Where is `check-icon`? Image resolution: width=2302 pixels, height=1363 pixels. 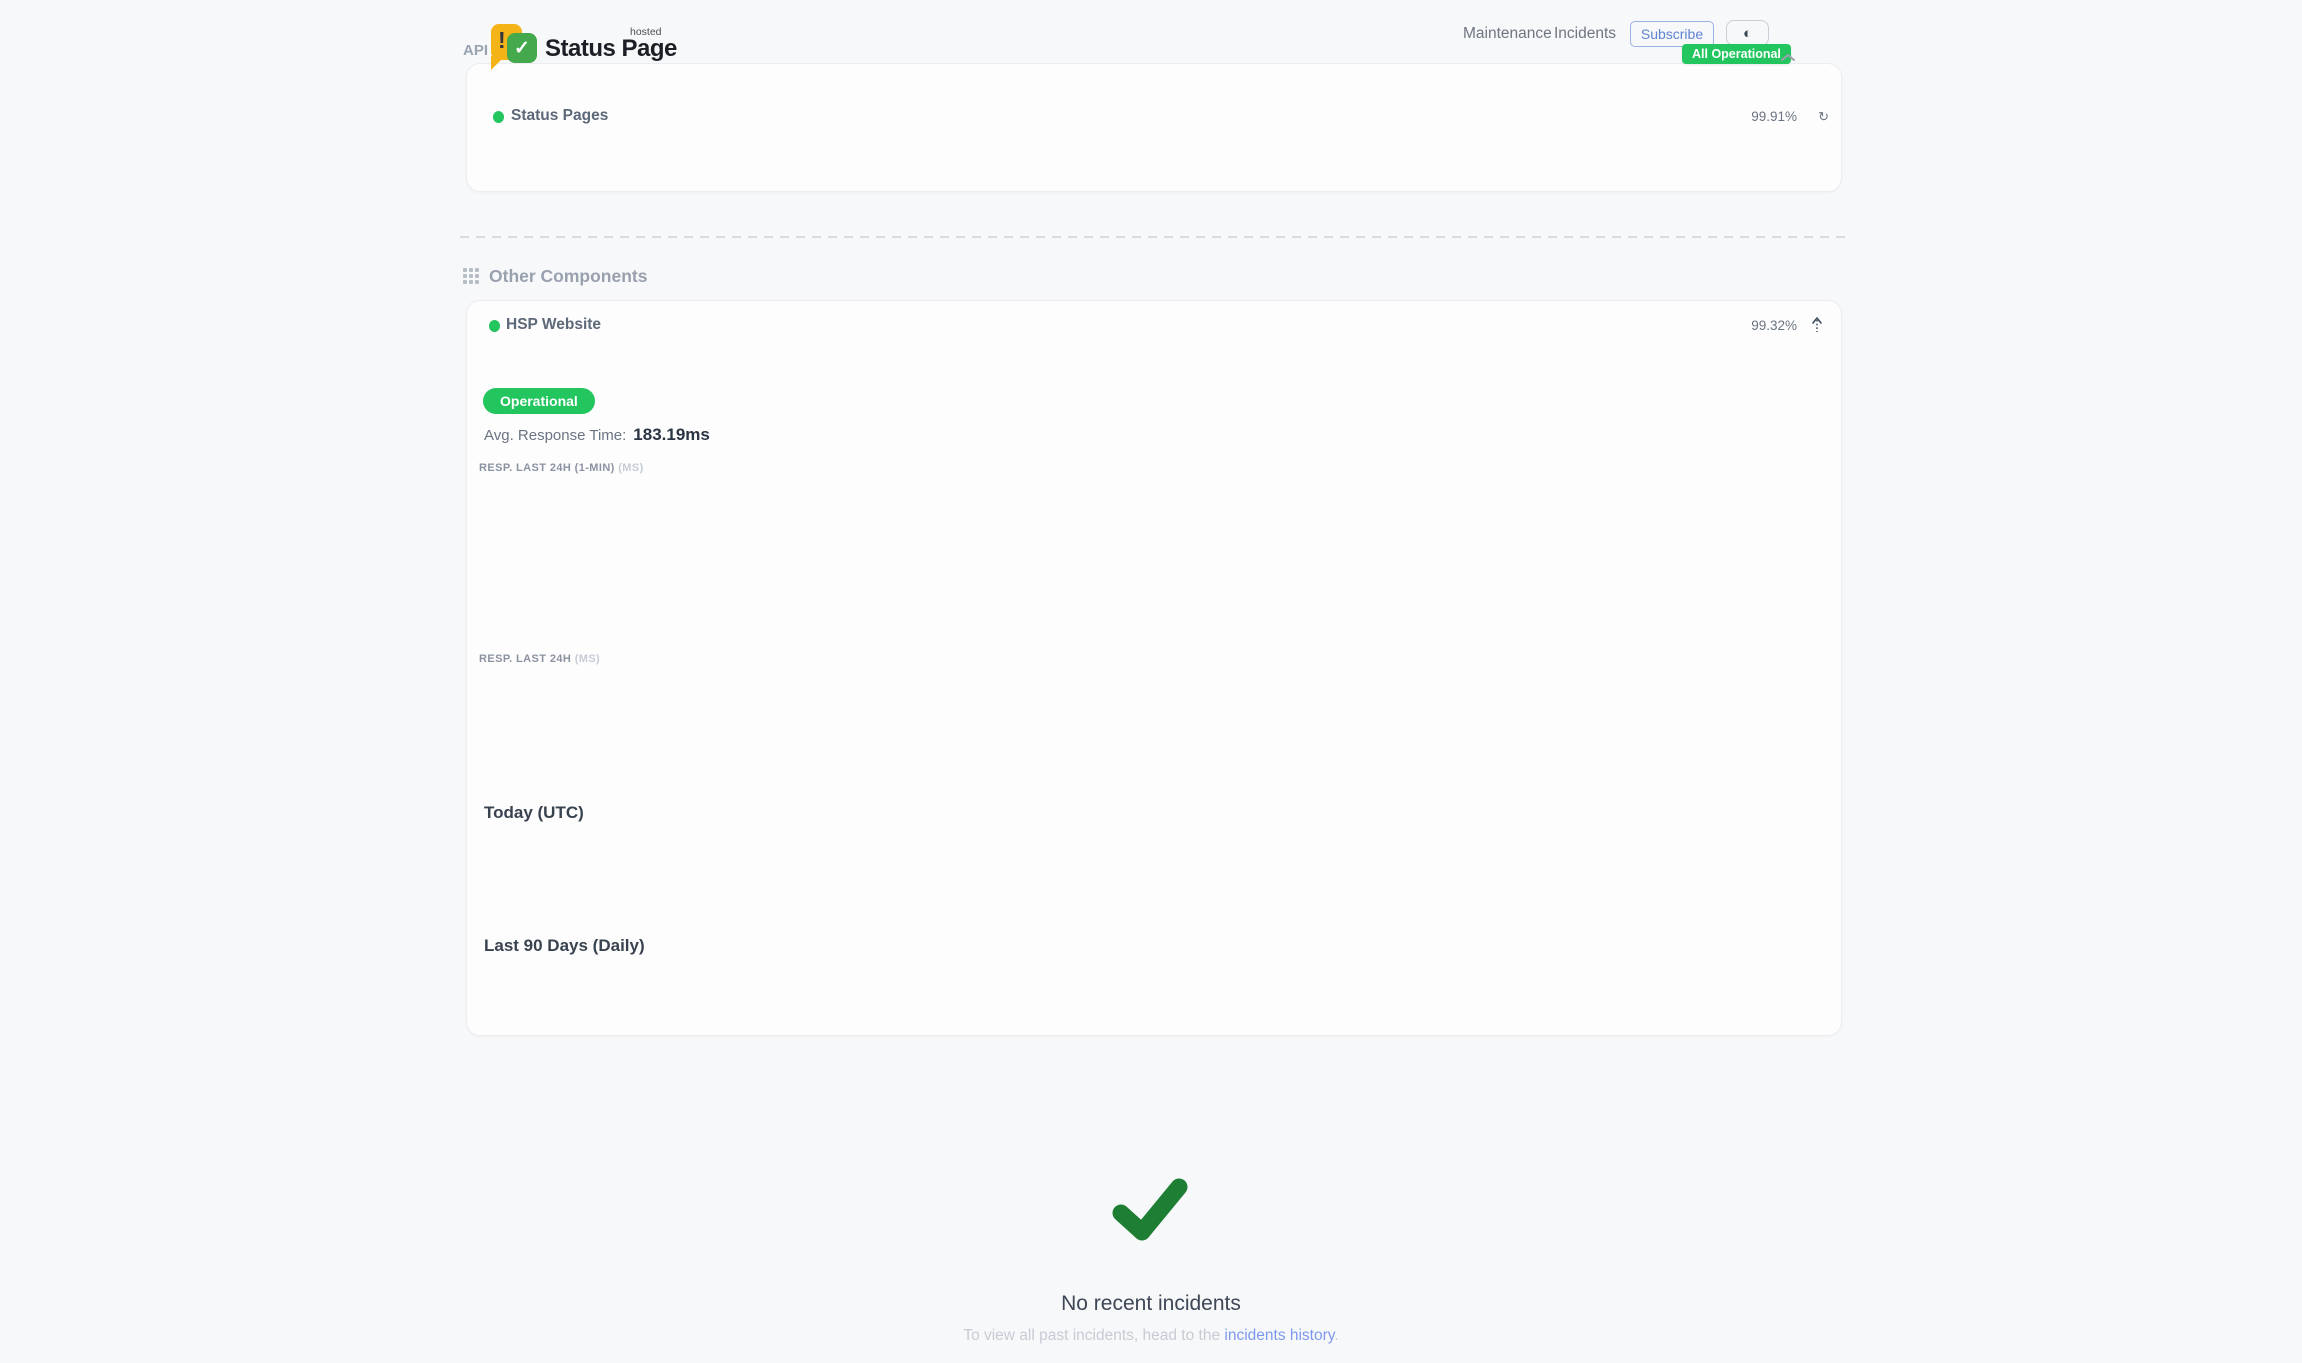 check-icon is located at coordinates (1150, 1211).